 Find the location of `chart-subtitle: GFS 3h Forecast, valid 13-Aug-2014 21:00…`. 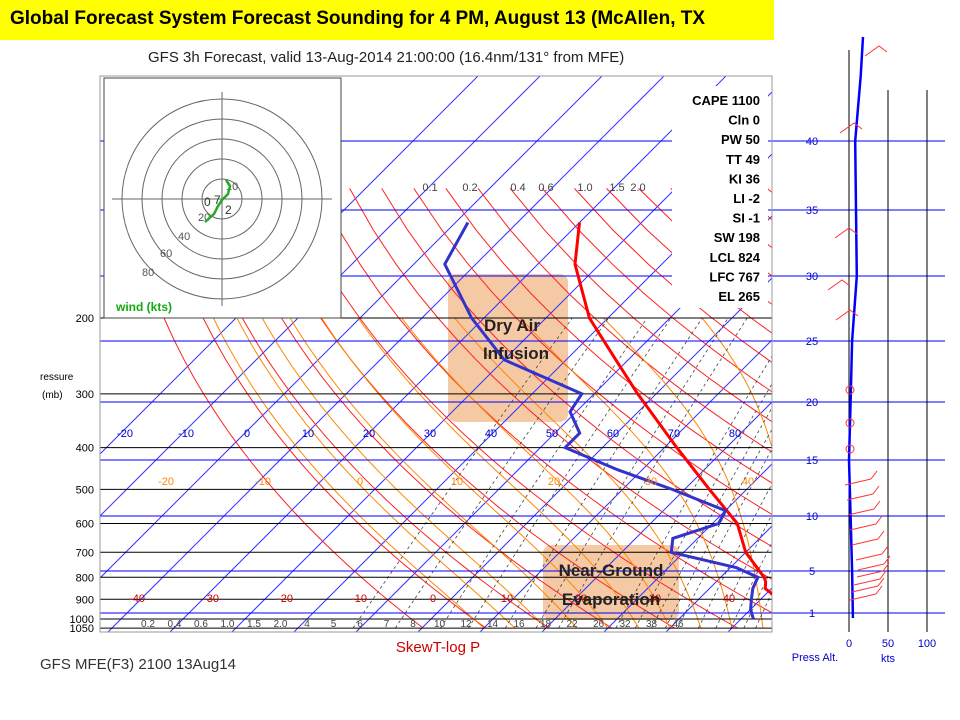

chart-subtitle: GFS 3h Forecast, valid 13-Aug-2014 21:00… is located at coordinates (386, 57).